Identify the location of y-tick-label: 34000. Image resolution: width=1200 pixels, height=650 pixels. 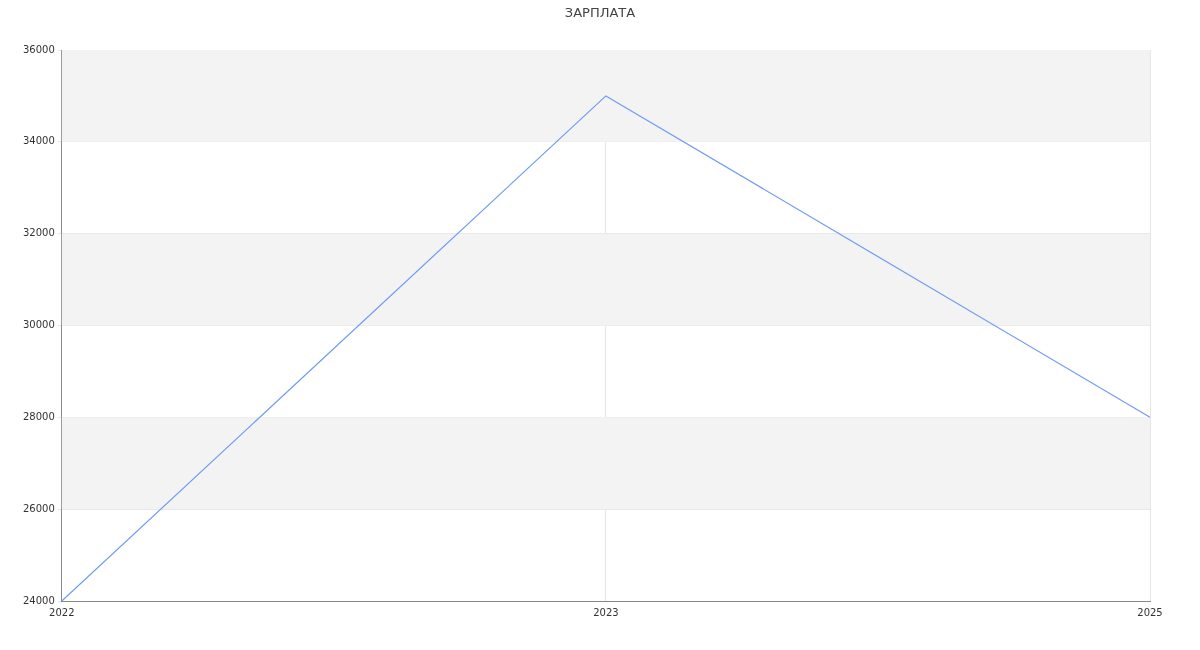
(39, 141).